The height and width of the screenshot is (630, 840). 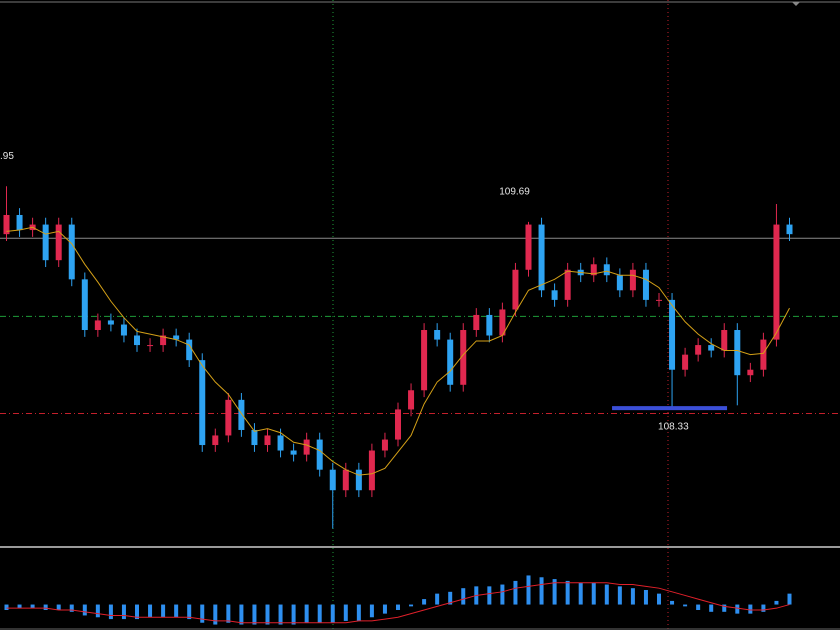 I want to click on price-annotation: 109.69, so click(x=514, y=191).